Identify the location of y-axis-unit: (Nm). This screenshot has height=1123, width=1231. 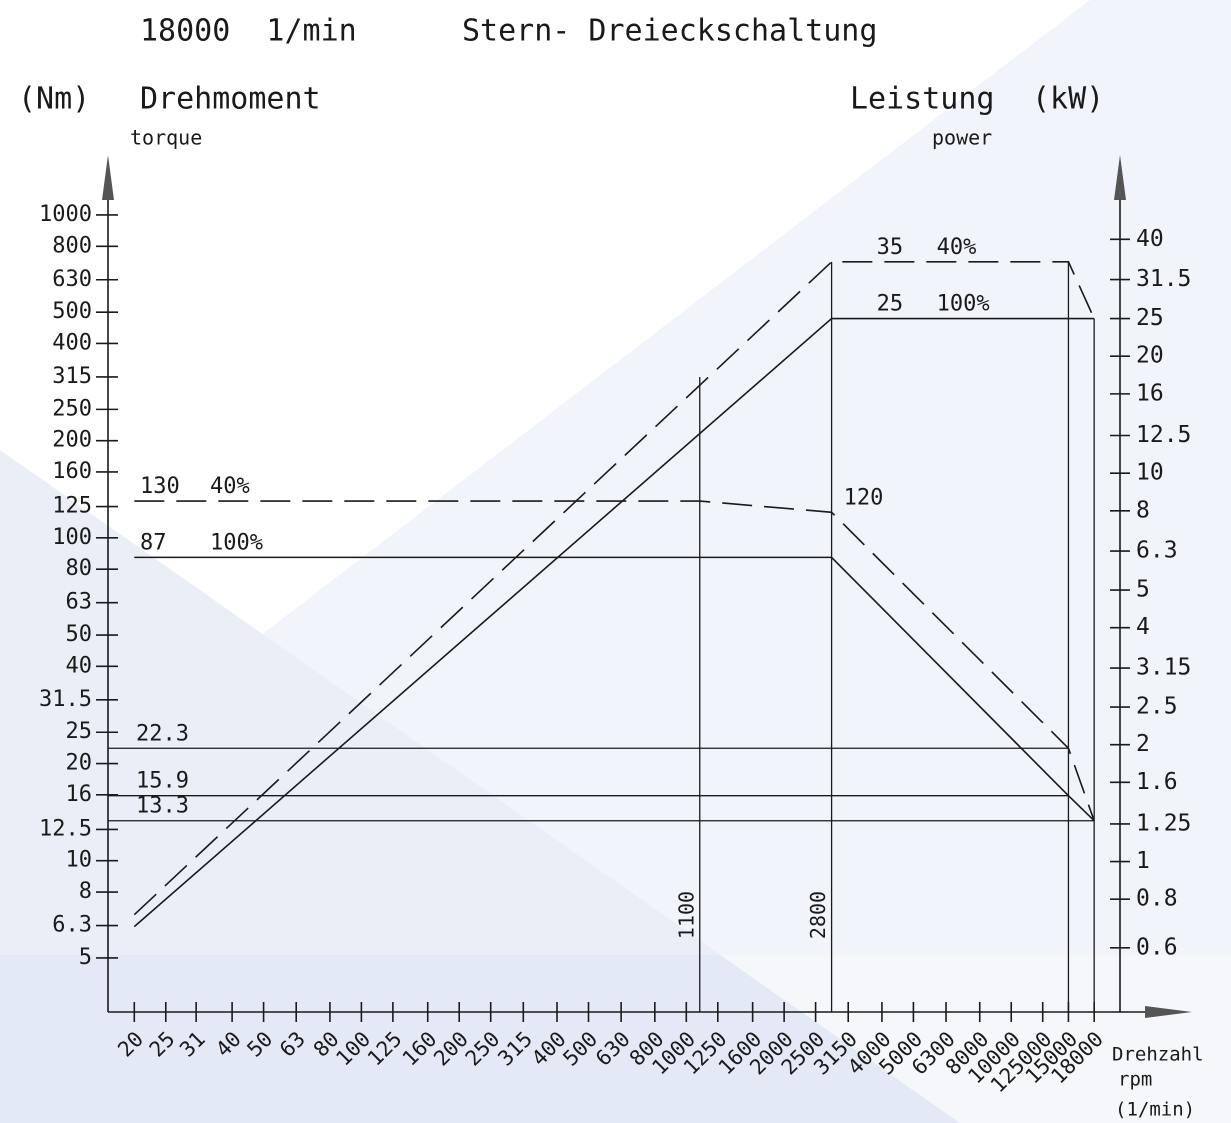
(54, 99).